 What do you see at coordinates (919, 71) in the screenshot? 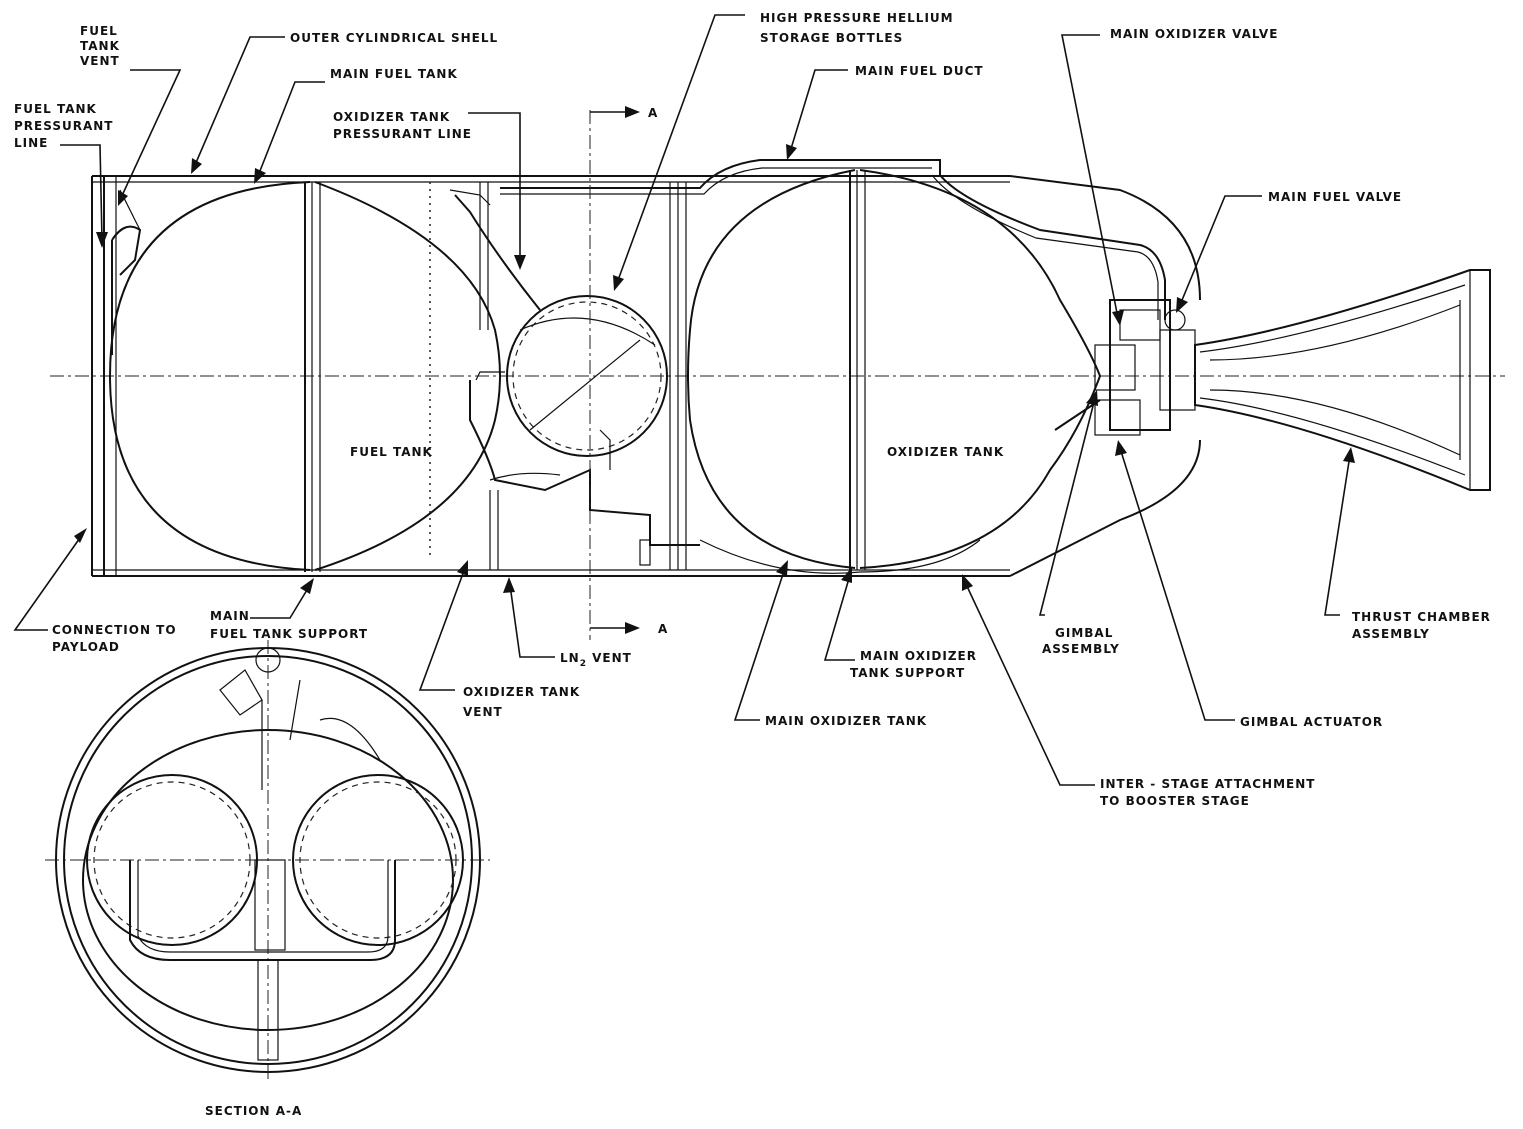
I see `label-main-fuel-duct: MAIN FUEL DUCT` at bounding box center [919, 71].